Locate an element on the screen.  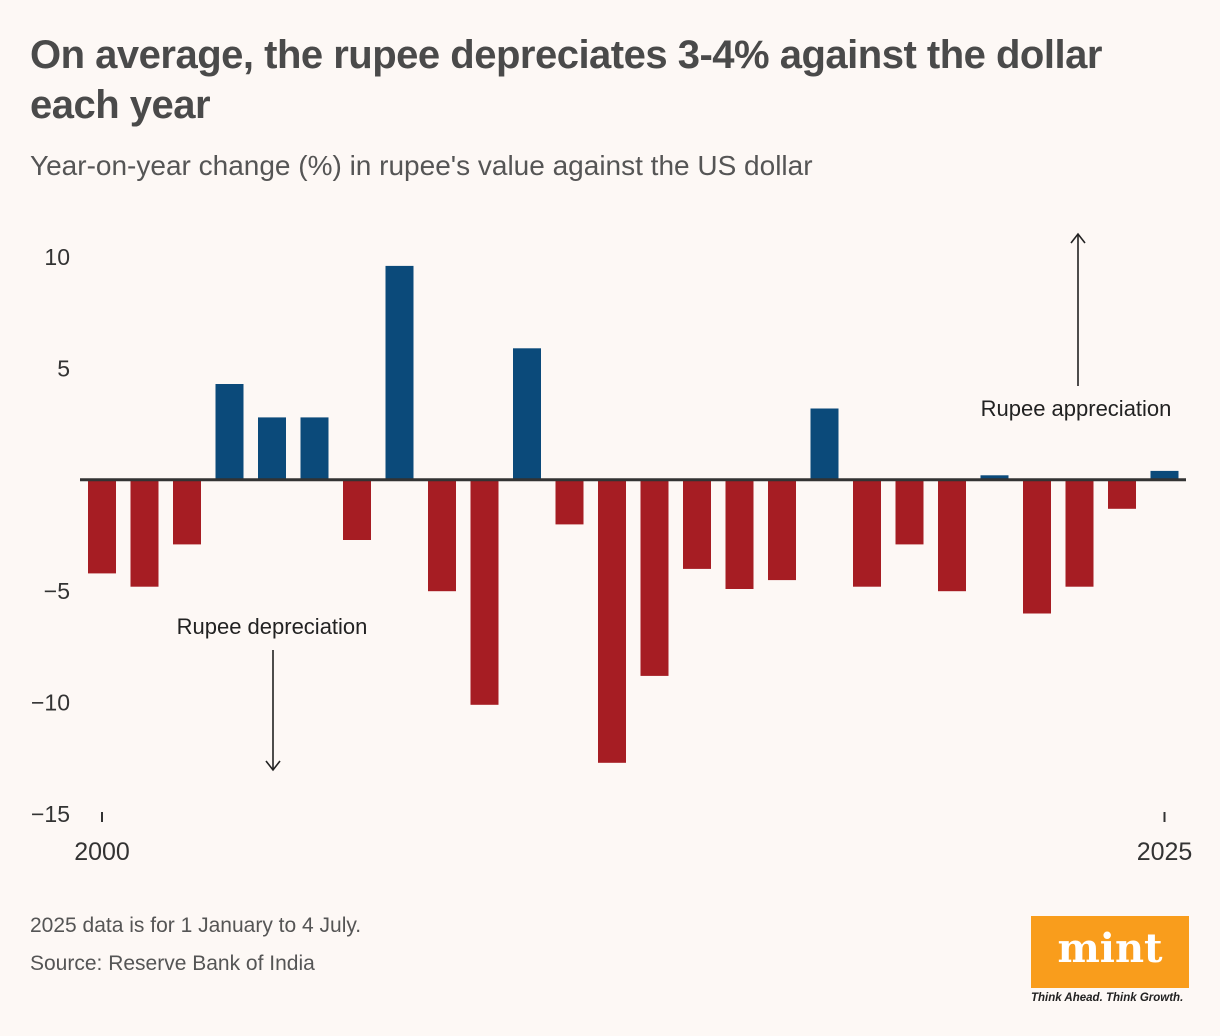
bar-2025 is located at coordinates (1164, 475).